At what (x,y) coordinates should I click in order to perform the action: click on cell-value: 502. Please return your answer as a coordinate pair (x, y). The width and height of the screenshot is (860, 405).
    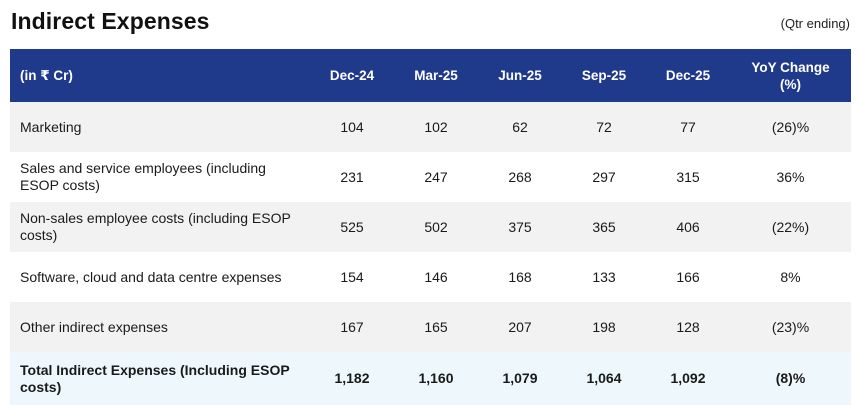
    Looking at the image, I should click on (436, 226).